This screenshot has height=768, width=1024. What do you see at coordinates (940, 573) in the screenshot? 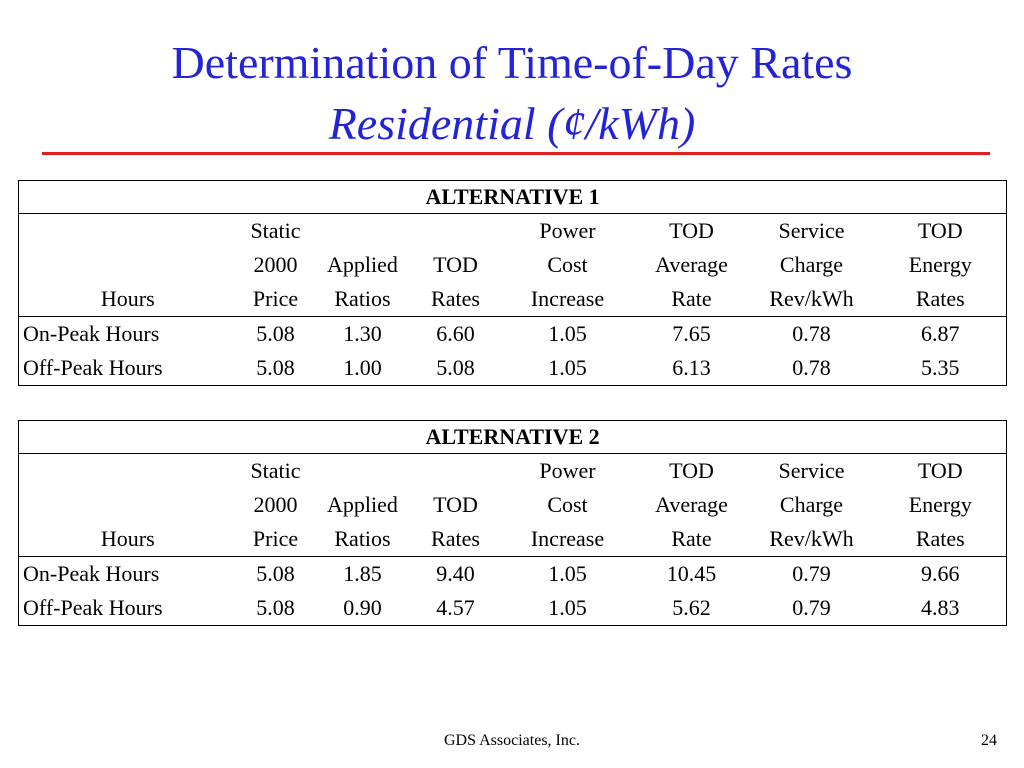
I see `table-cell: 9.66` at bounding box center [940, 573].